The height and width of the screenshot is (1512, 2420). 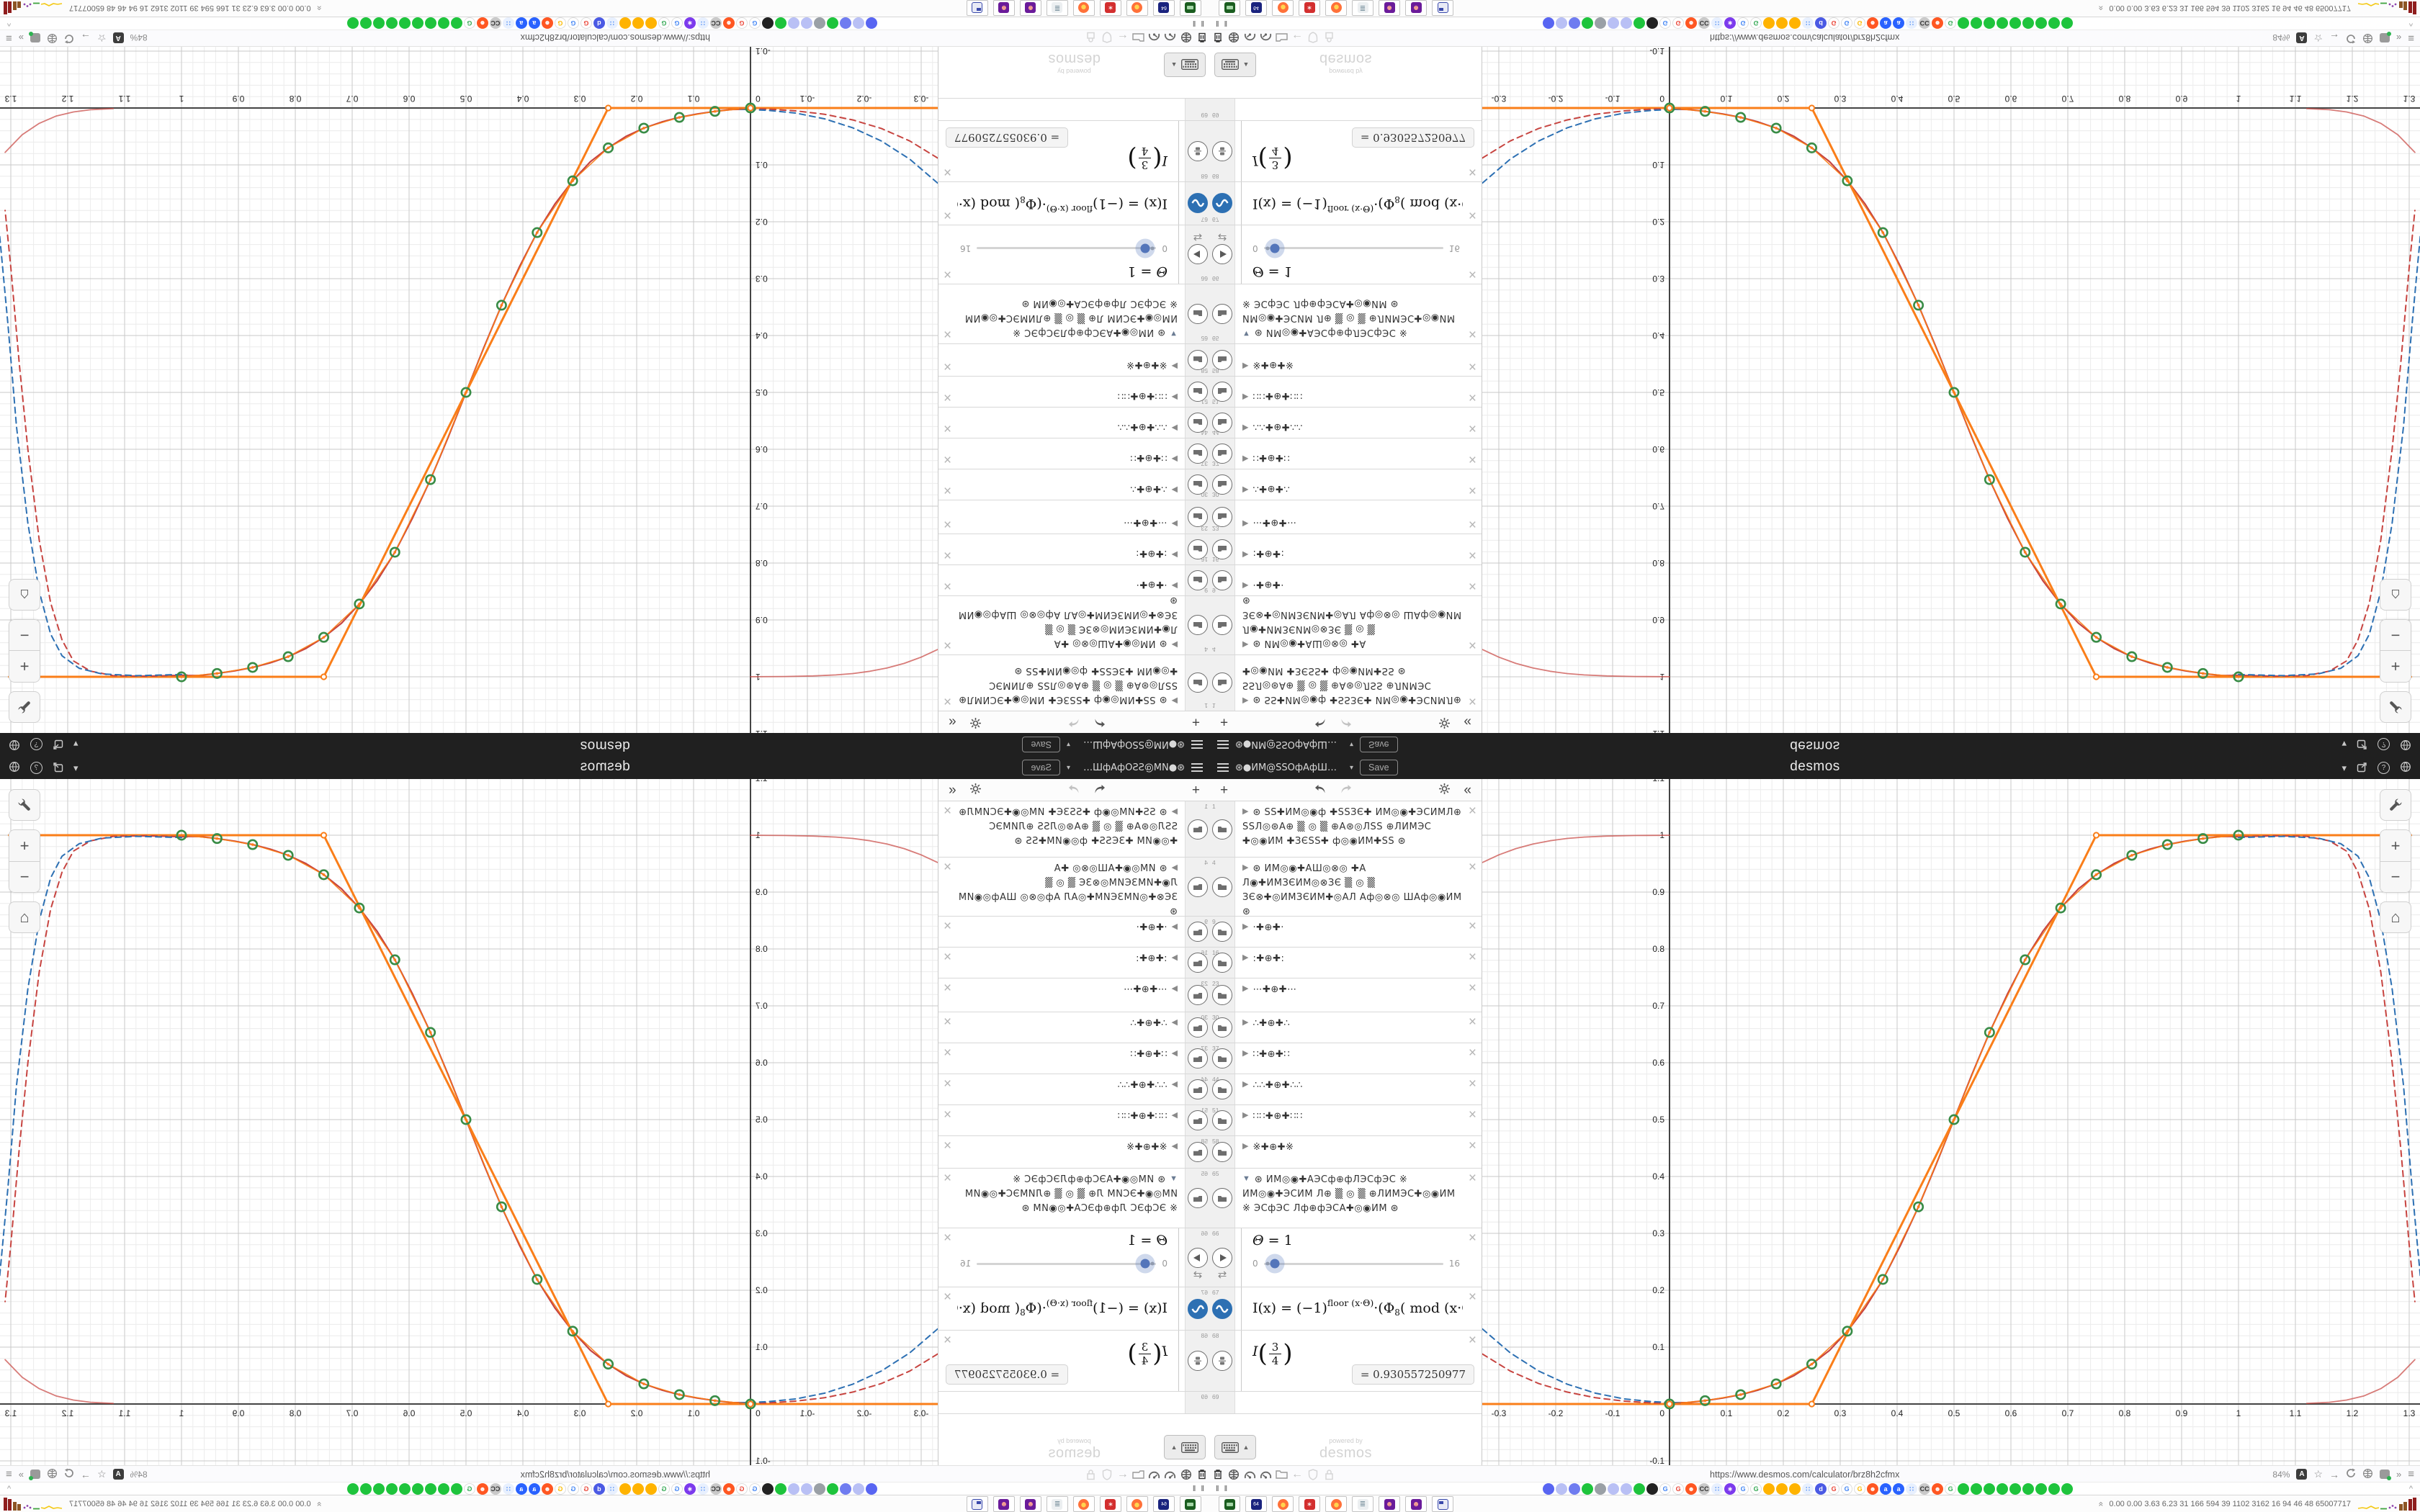 I want to click on row-content: ▶:✚⊕✚: ×, so click(x=1358, y=549).